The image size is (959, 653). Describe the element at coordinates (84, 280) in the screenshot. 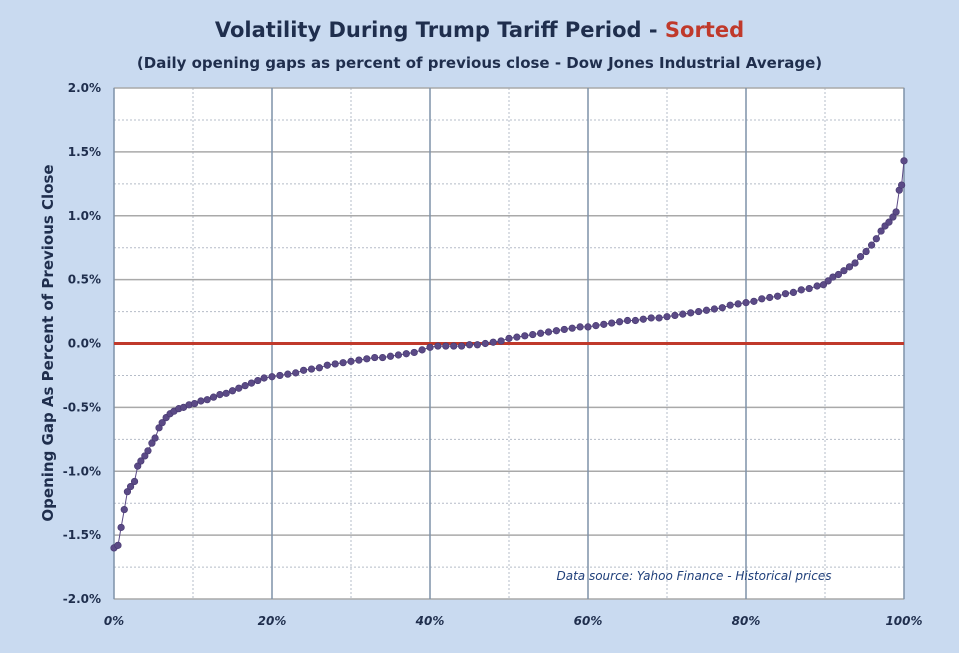

I see `y-tick-label: 0.5%` at that location.